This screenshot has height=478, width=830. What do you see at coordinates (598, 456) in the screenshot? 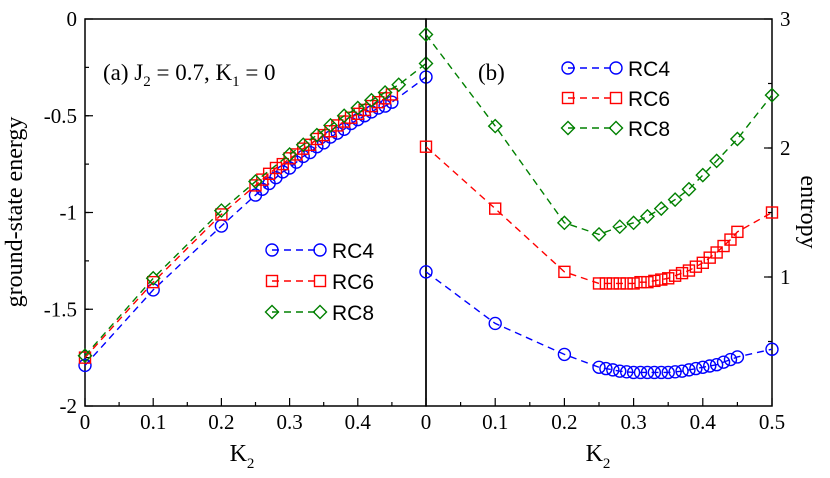
I see `panel-b-xlabel: K2` at bounding box center [598, 456].